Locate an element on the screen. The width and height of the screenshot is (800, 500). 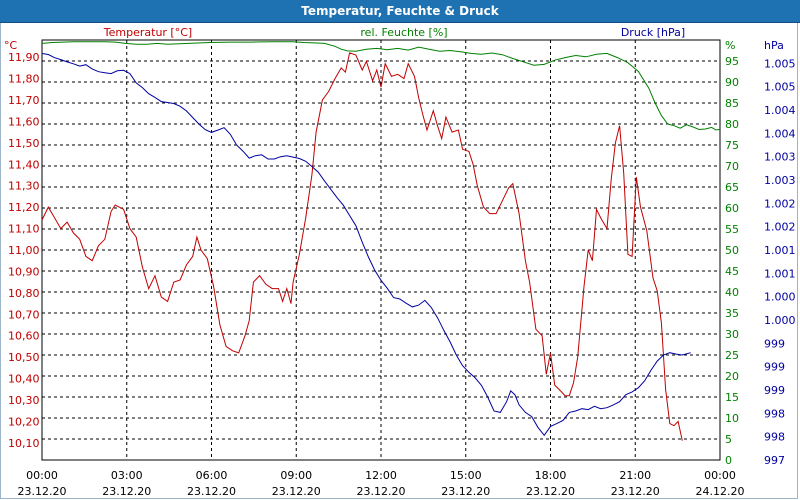
pressure-axis-title: Druck [hPa] is located at coordinates (653, 32).